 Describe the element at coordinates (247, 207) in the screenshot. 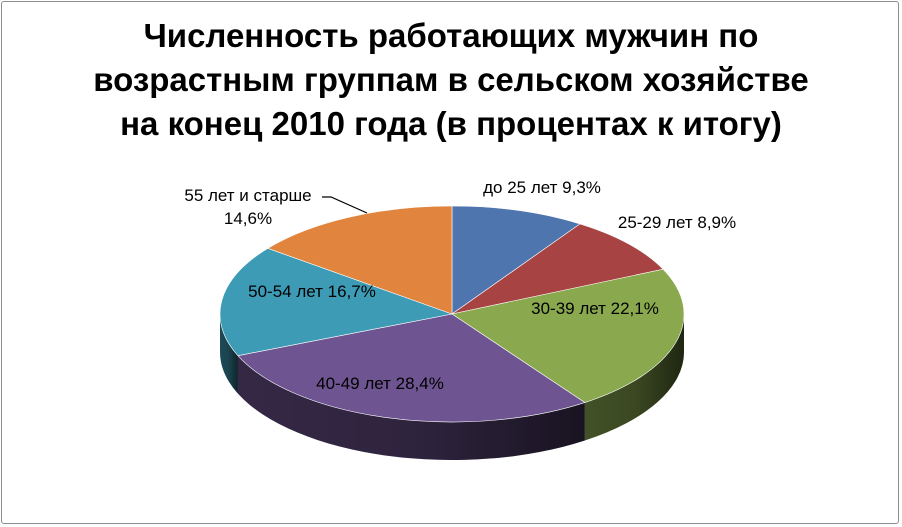

I see `slice-label-5: 55 лет и старше 14,6%` at that location.